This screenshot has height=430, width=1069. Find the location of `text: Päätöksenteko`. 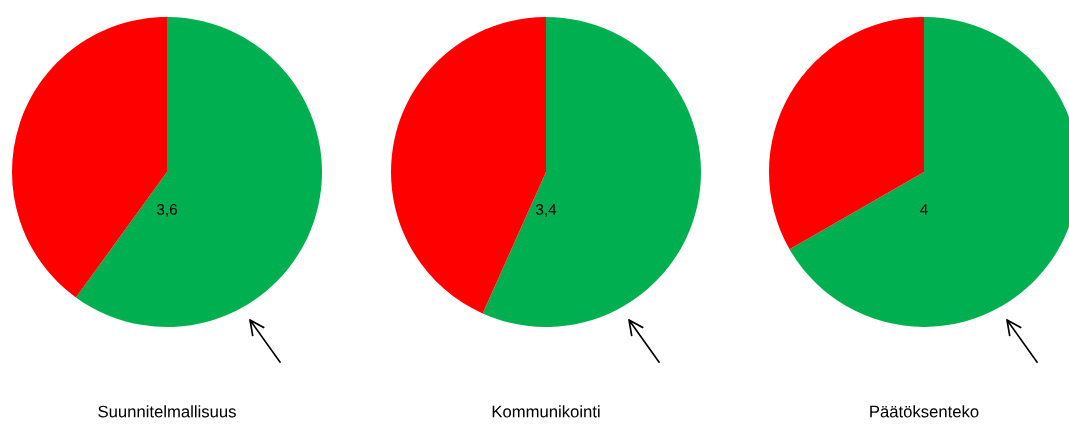

text: Päätöksenteko is located at coordinates (924, 411).